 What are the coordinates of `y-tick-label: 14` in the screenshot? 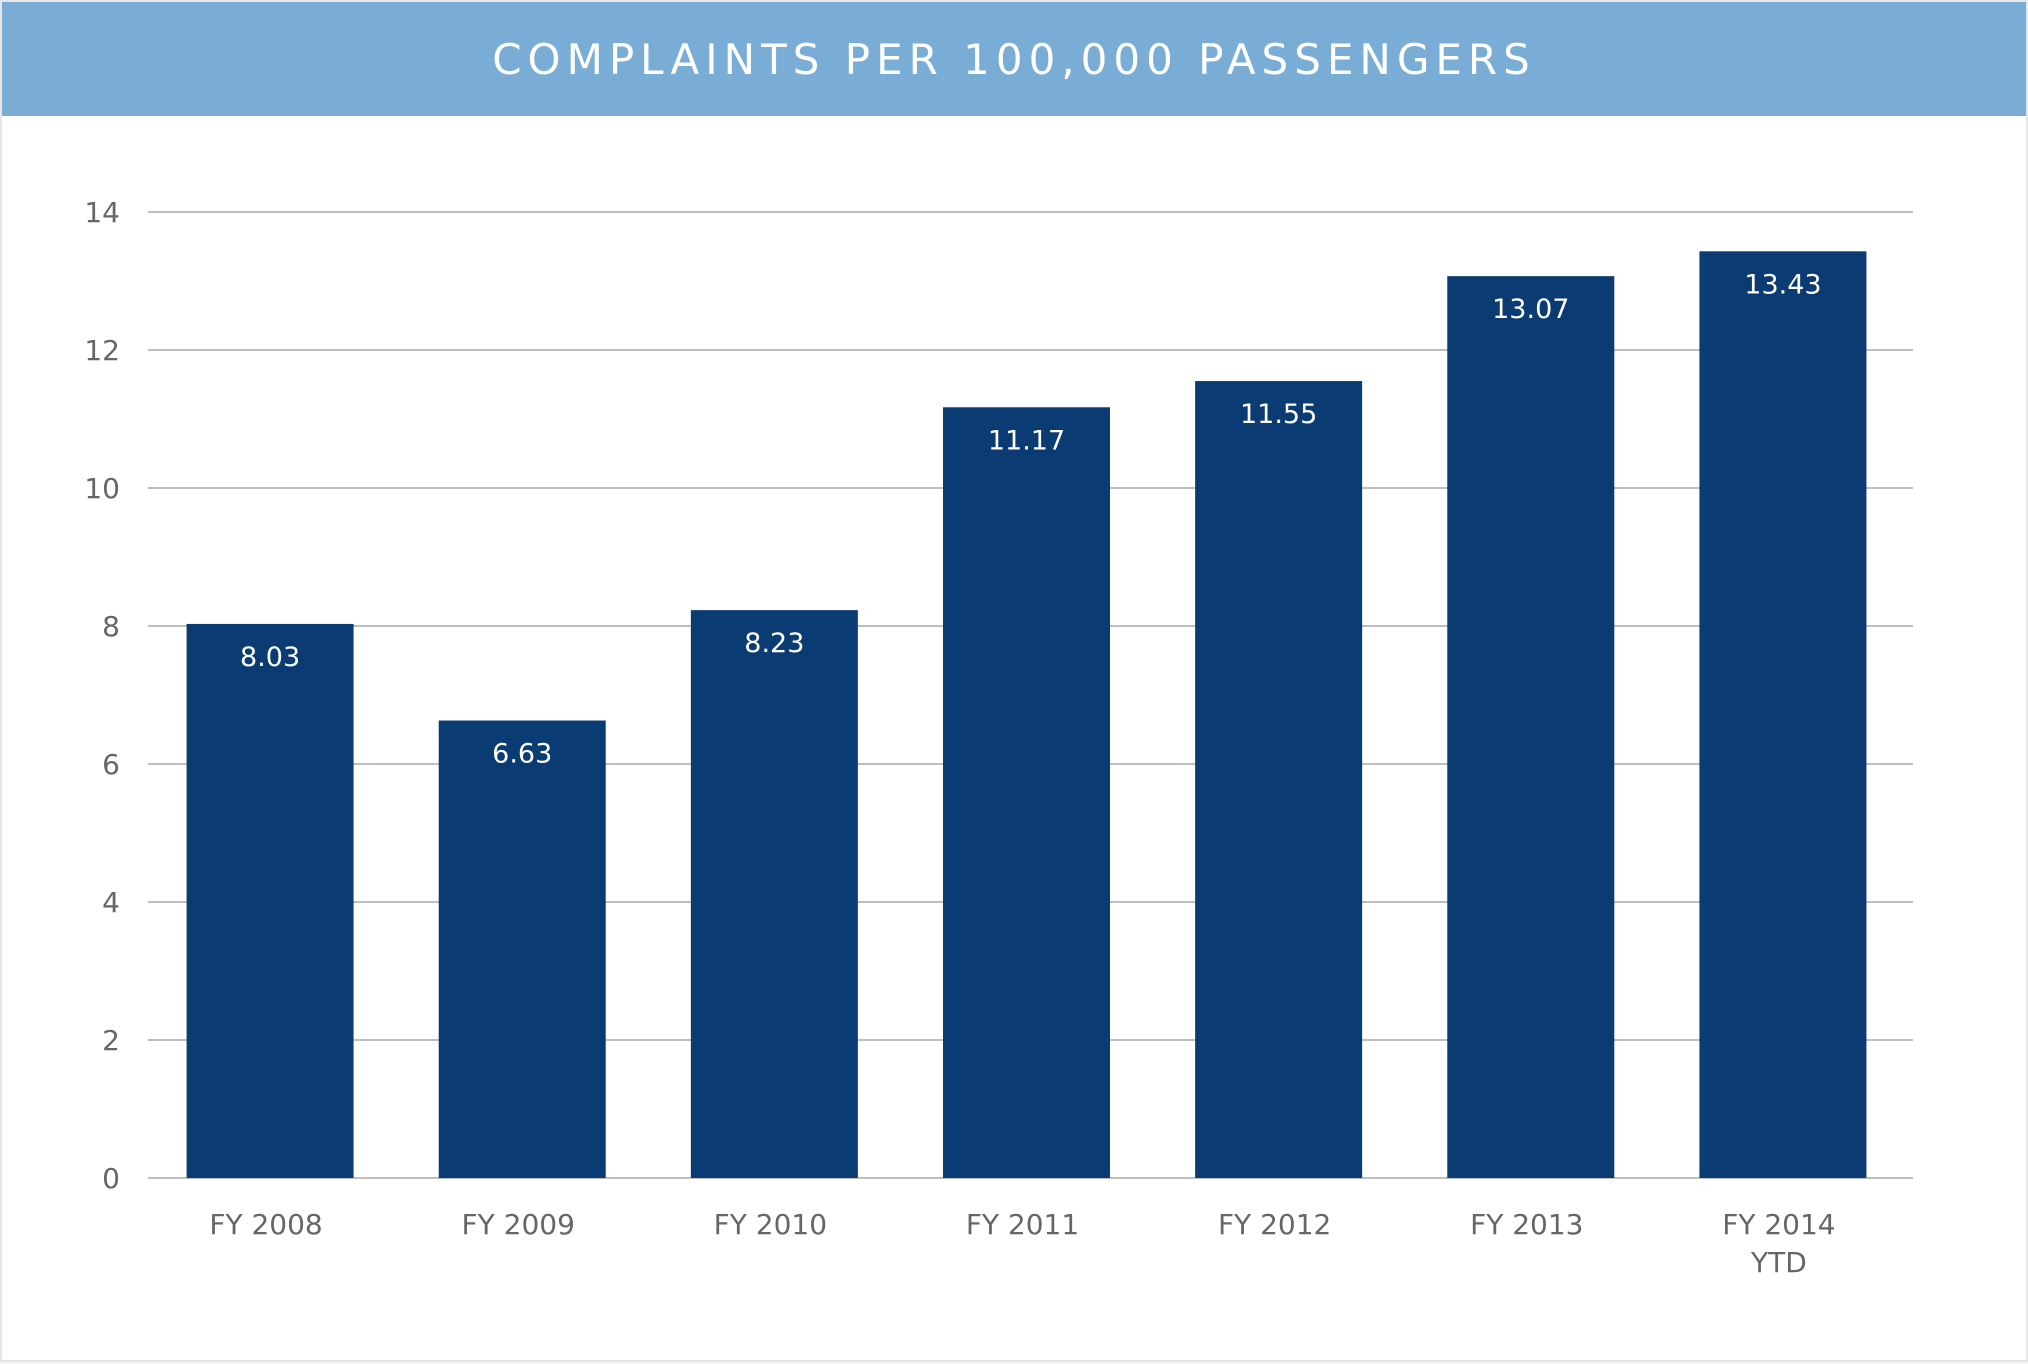 It's located at (102, 212).